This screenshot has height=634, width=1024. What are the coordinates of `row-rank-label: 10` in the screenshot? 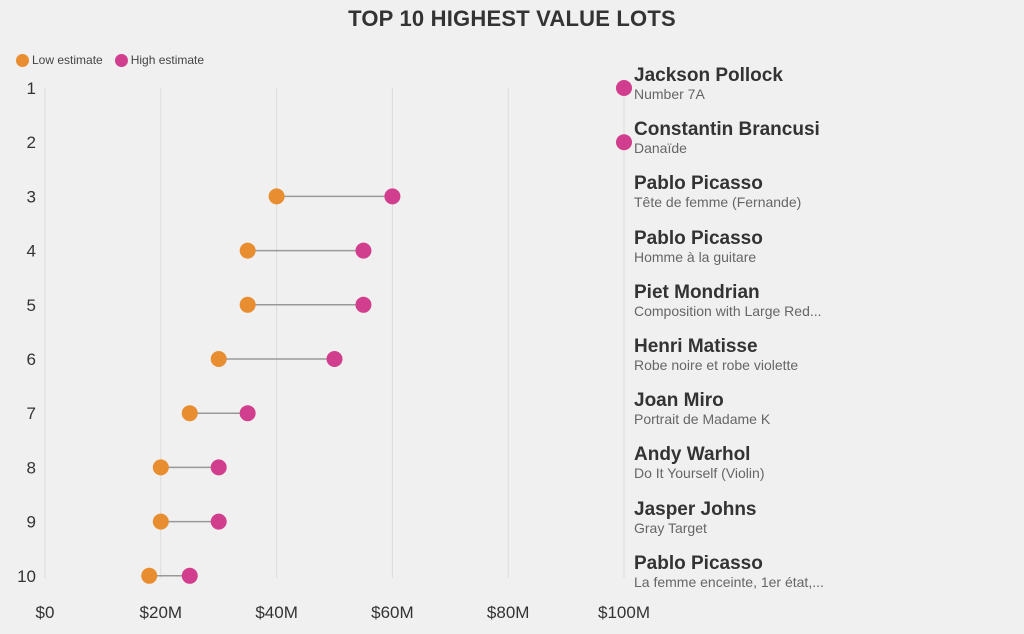 It's located at (26, 576).